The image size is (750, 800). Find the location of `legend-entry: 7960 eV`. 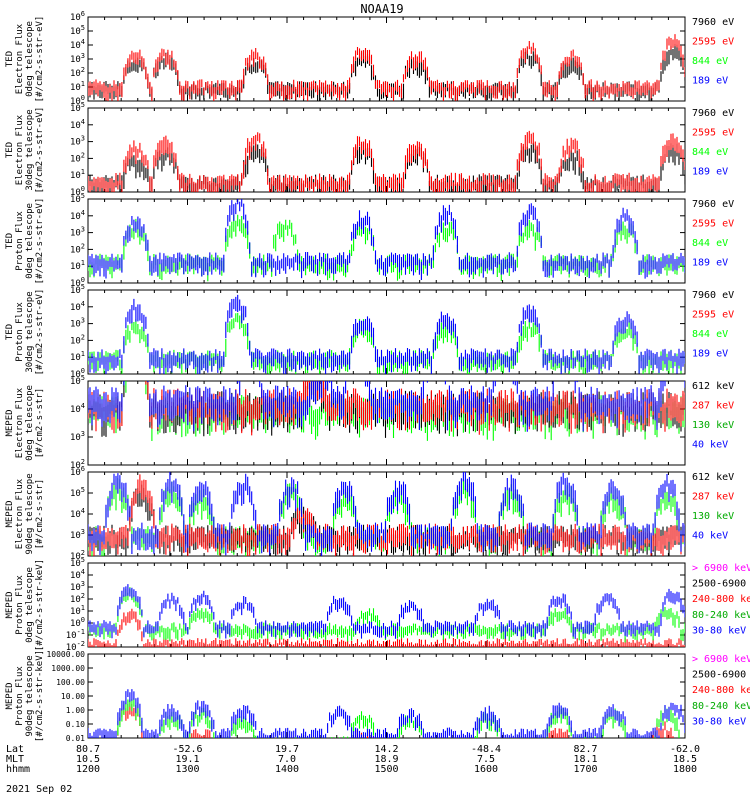

legend-entry: 7960 eV is located at coordinates (713, 113).